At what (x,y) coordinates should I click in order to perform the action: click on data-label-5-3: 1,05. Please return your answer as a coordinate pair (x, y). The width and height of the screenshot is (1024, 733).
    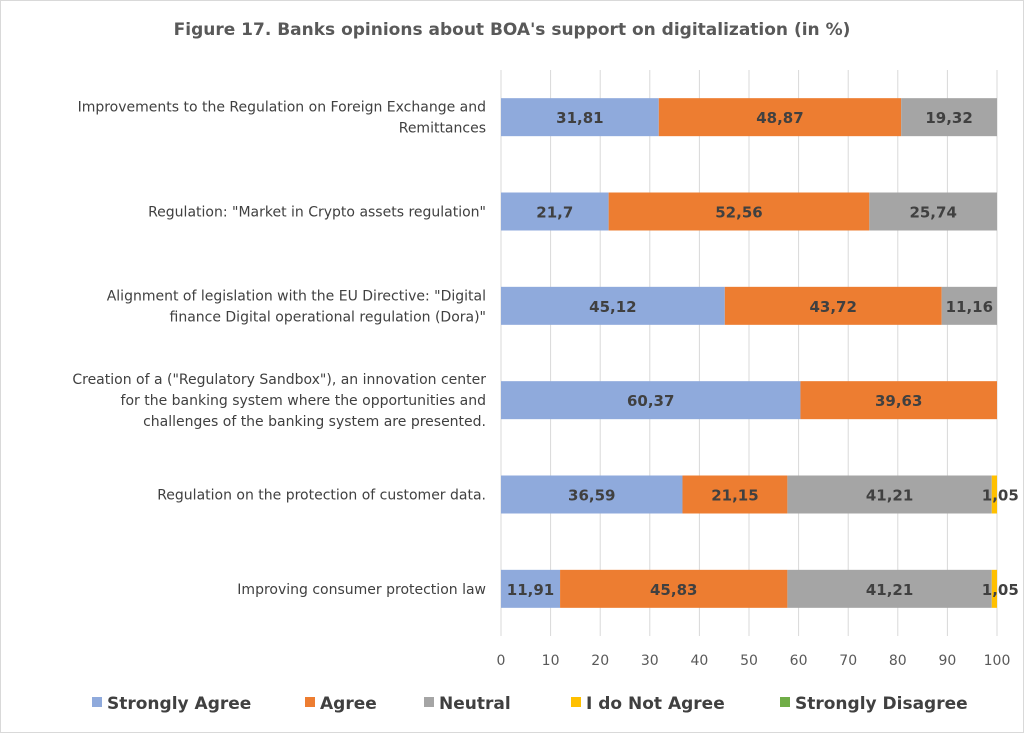
    Looking at the image, I should click on (1000, 590).